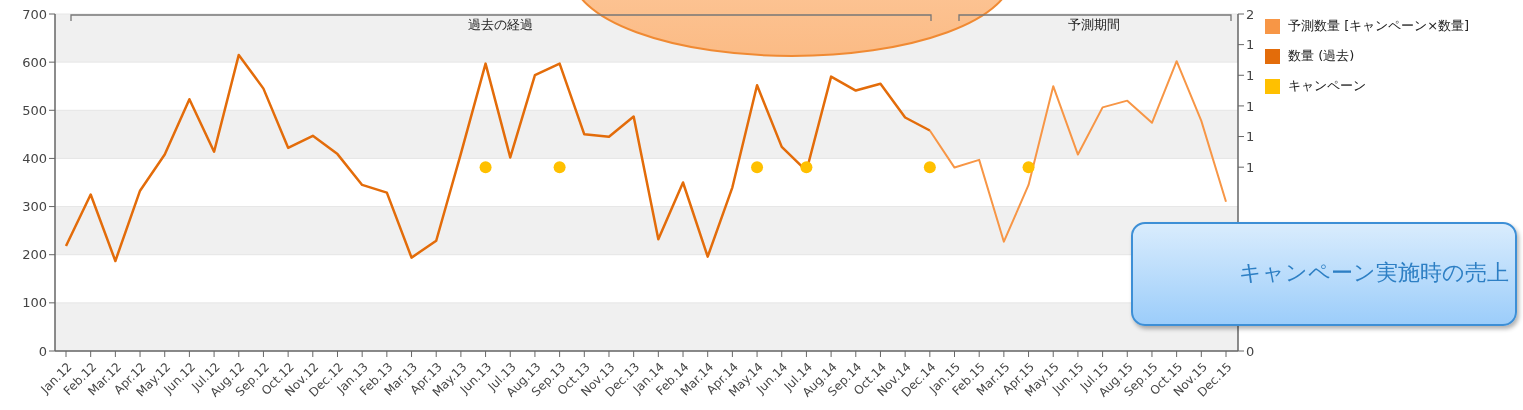 This screenshot has width=1523, height=410. I want to click on y-tick-label: 100, so click(34, 303).